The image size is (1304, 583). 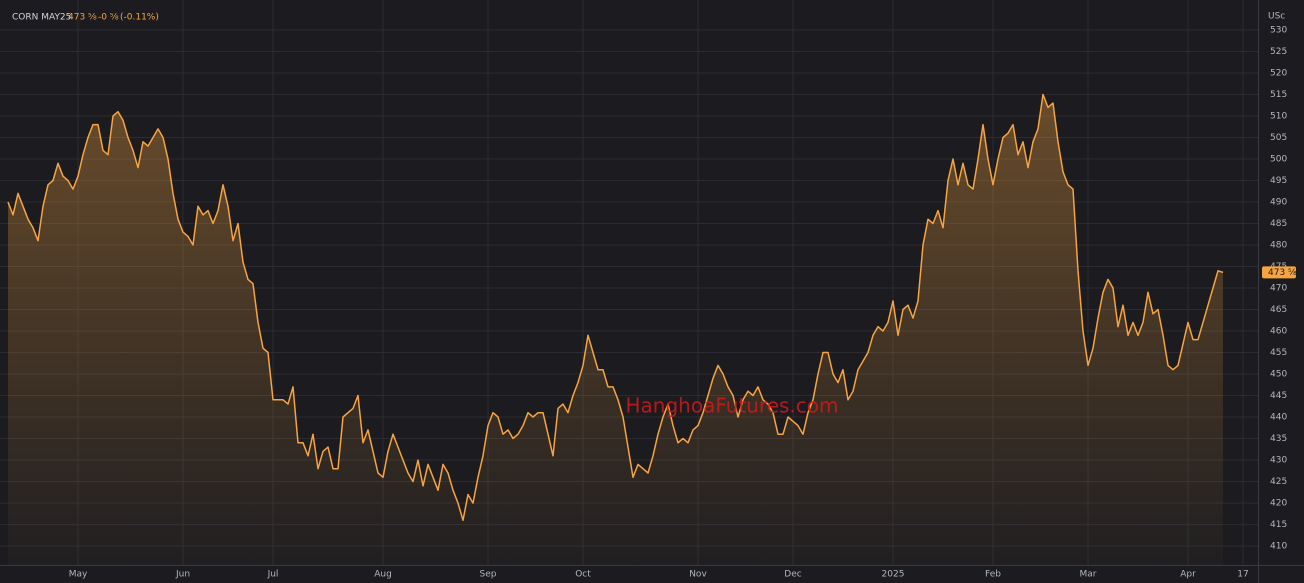 I want to click on y-tick-label: 425, so click(x=1278, y=482).